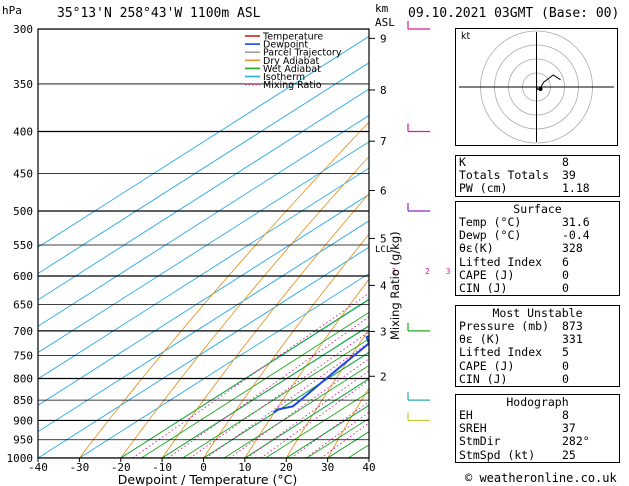 Image resolution: width=629 pixels, height=486 pixels. Describe the element at coordinates (427, 271) in the screenshot. I see `mixing-ratio-label: 2` at that location.